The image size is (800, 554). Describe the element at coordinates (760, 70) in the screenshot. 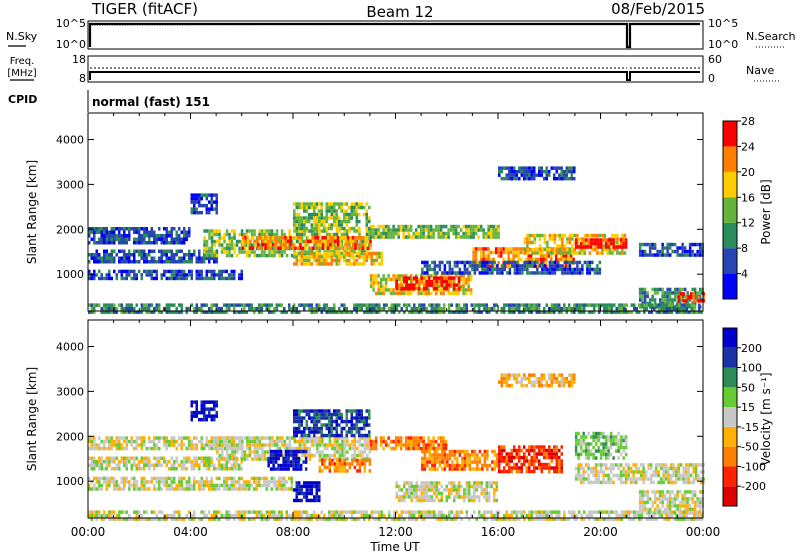

I see `nave-label: Nave` at that location.